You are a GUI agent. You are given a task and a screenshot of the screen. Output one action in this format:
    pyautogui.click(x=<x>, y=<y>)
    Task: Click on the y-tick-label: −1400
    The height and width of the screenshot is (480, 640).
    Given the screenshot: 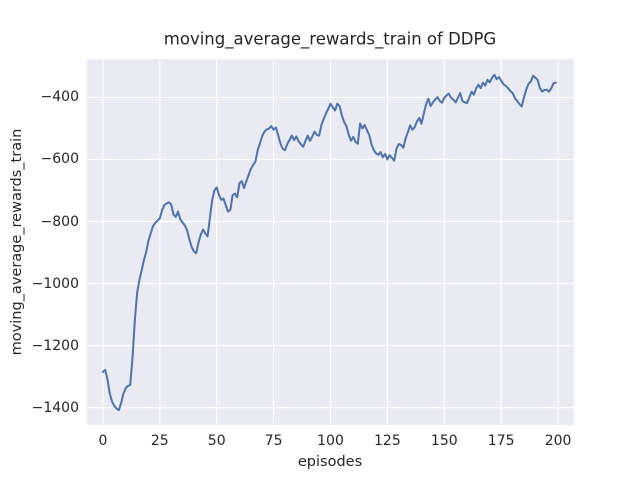 What is the action you would take?
    pyautogui.click(x=55, y=407)
    